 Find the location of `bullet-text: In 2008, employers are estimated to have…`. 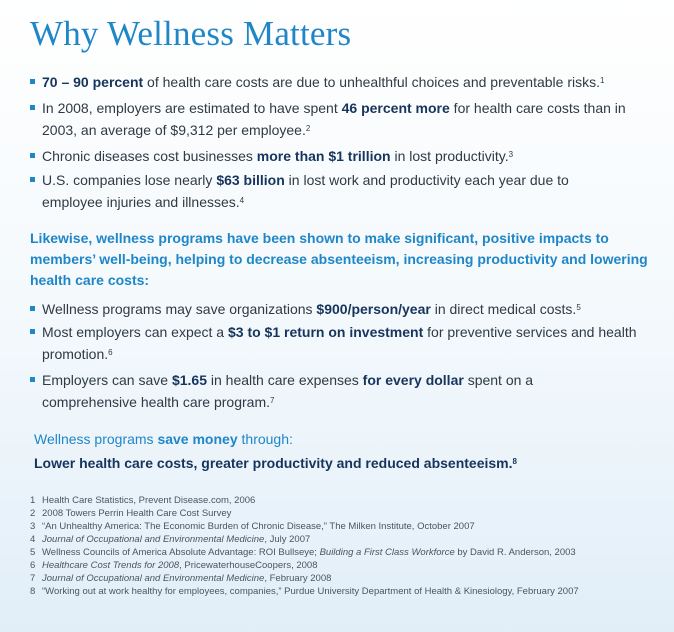

bullet-text: In 2008, employers are estimated to have… is located at coordinates (192, 108).